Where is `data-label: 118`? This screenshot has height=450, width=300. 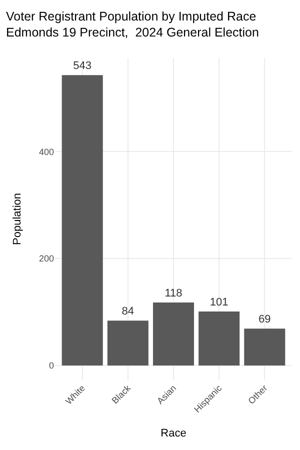
data-label: 118 is located at coordinates (173, 293).